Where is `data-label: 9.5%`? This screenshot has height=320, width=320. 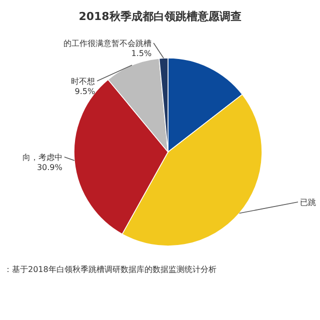
data-label: 9.5% is located at coordinates (85, 91).